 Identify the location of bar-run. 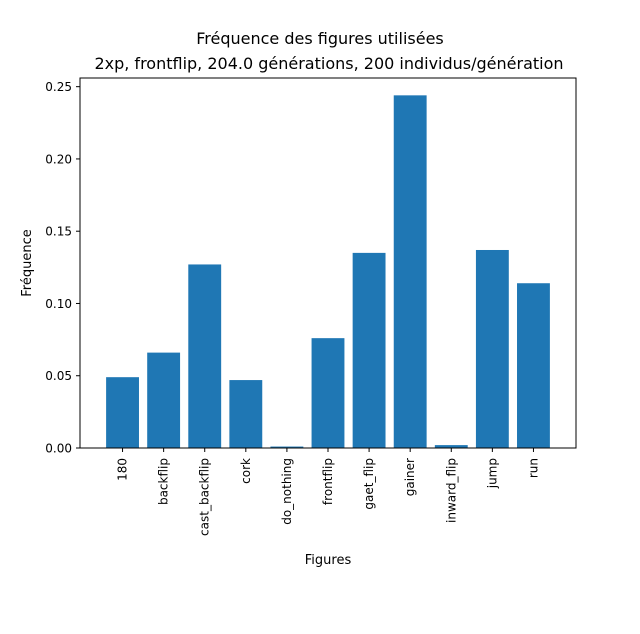
(533, 365).